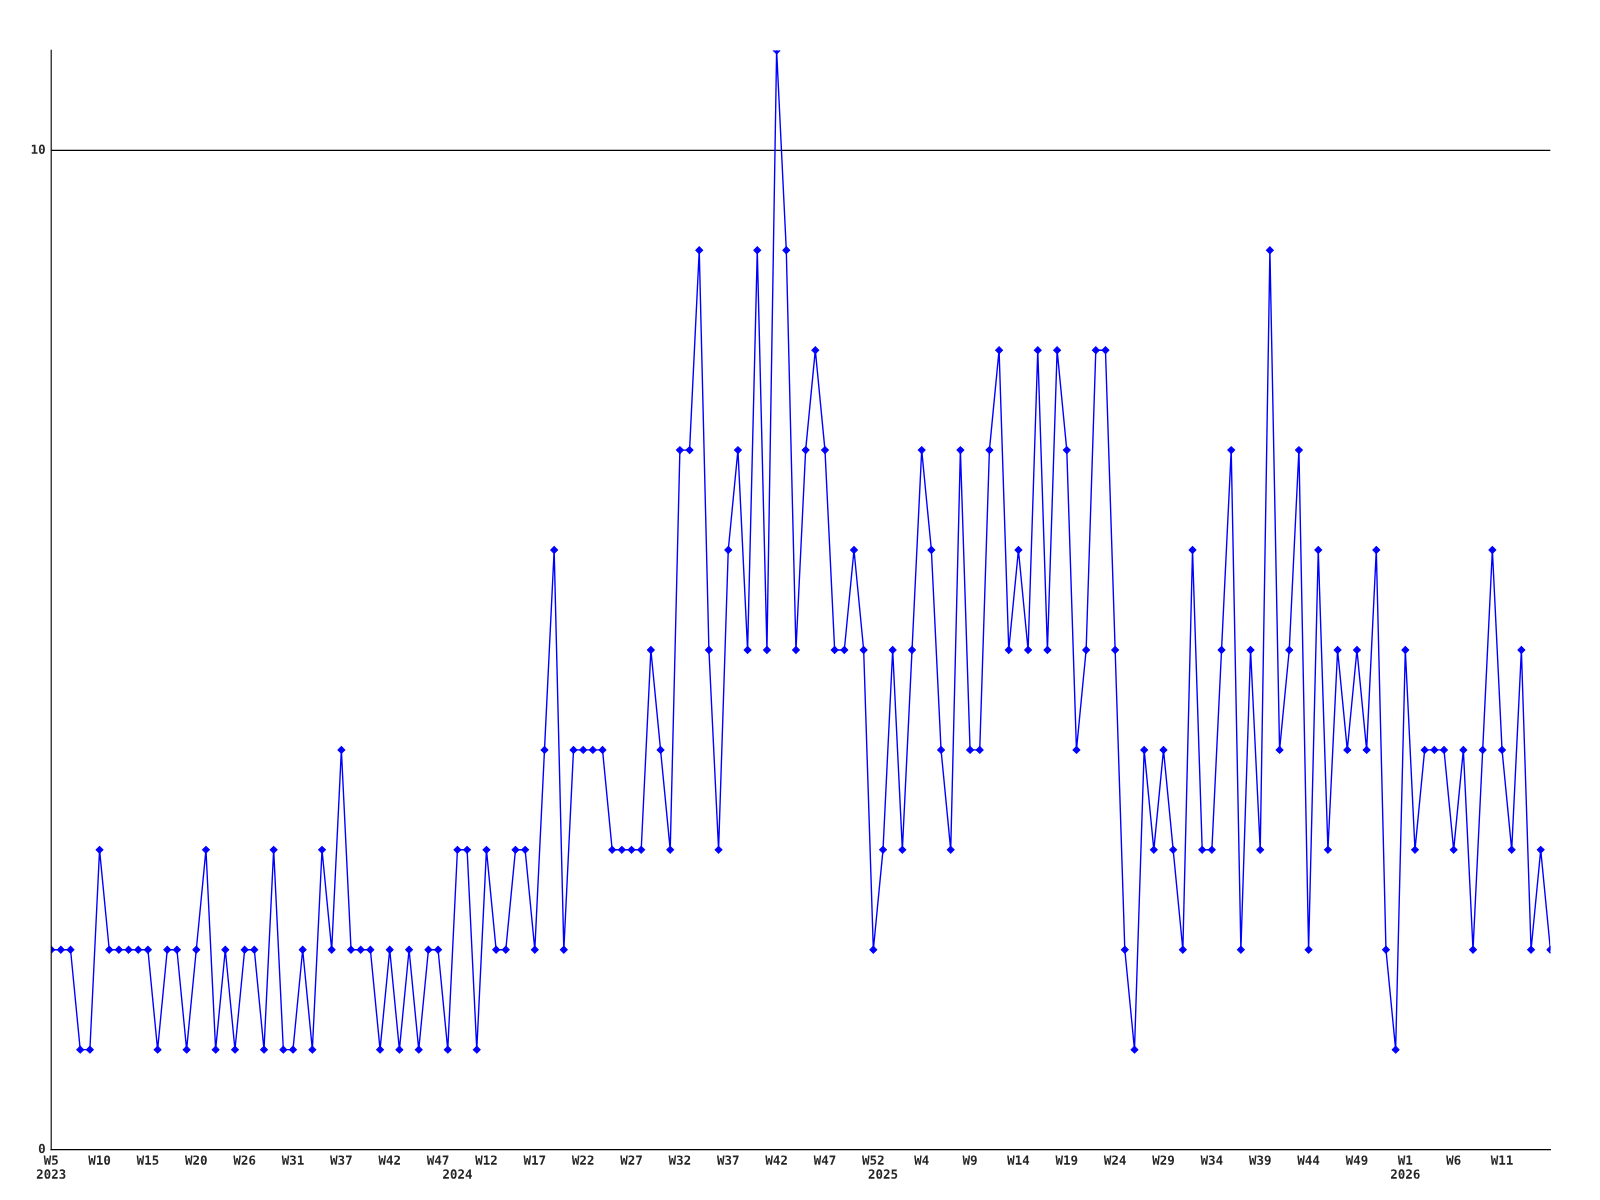 This screenshot has width=1600, height=1200. What do you see at coordinates (1163, 1160) in the screenshot?
I see `x-tick-label: W29` at bounding box center [1163, 1160].